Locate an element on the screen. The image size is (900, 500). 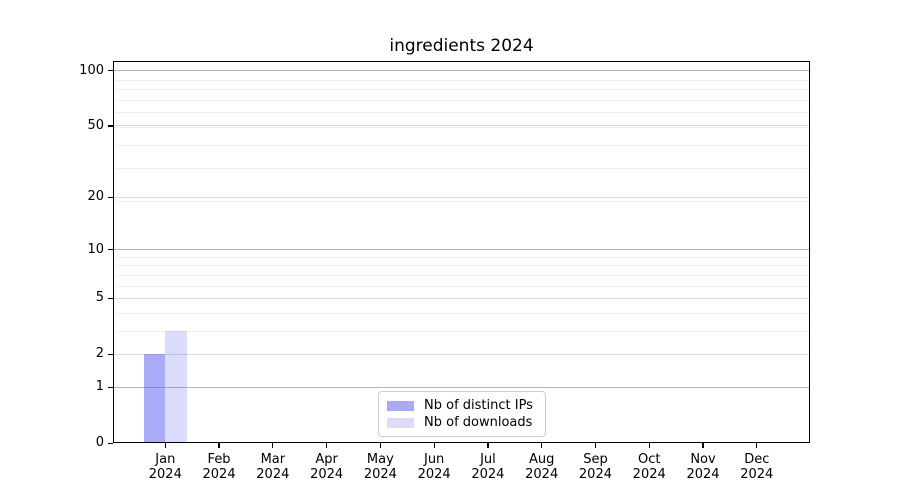
legend: Nb of distinct IPs Nb of downloads is located at coordinates (462, 414).